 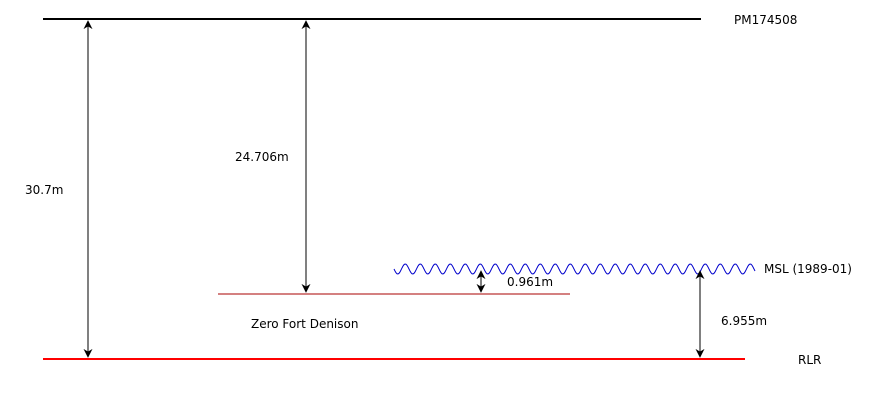 What do you see at coordinates (744, 321) in the screenshot?
I see `msl-to-rlr-value: 6.955m` at bounding box center [744, 321].